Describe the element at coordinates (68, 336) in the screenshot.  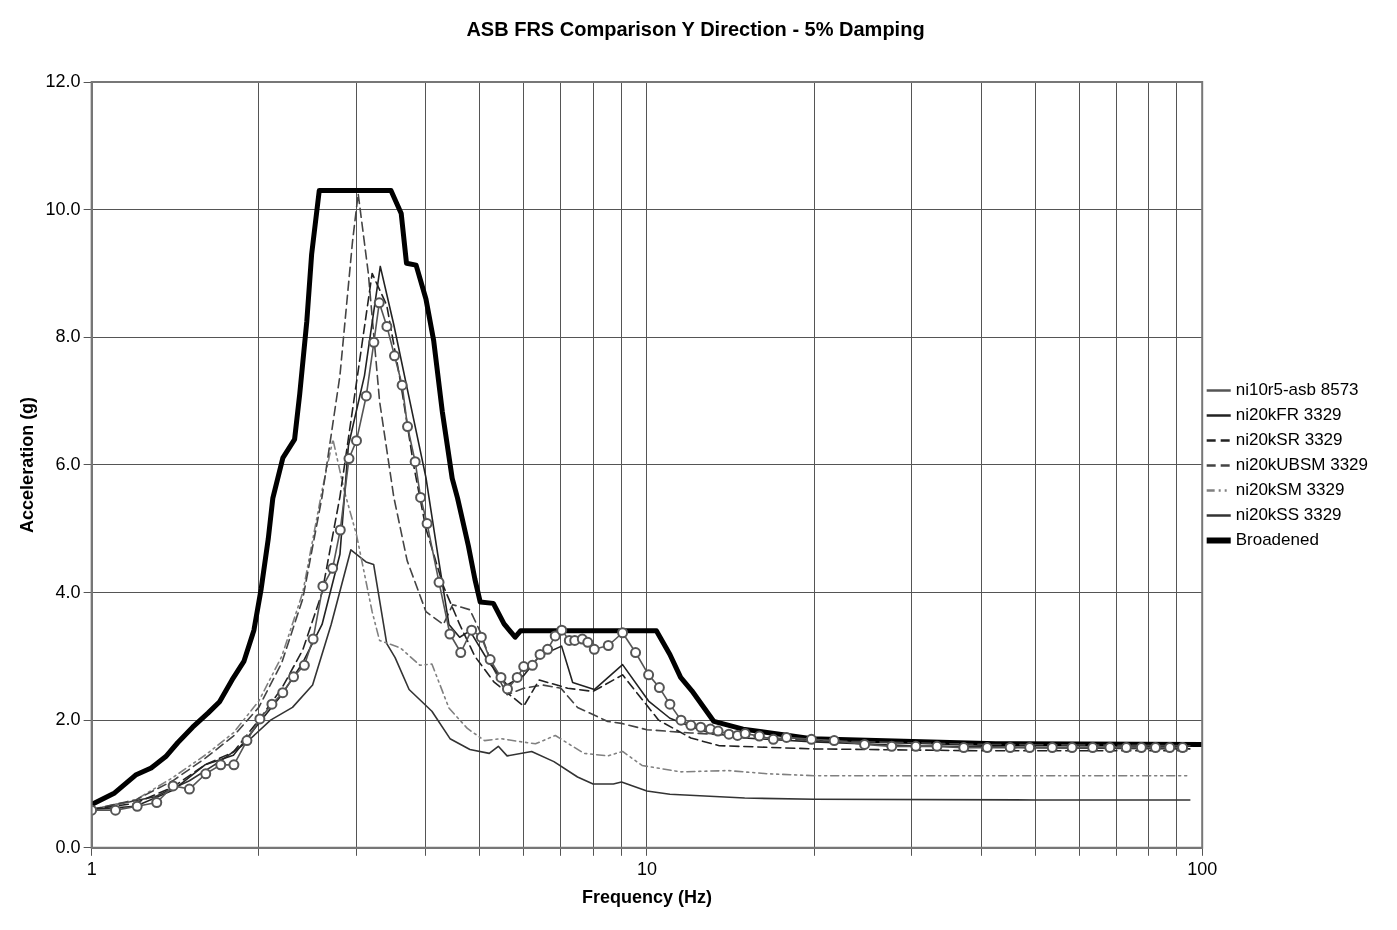
I see `y-tick-label: 8.0` at that location.